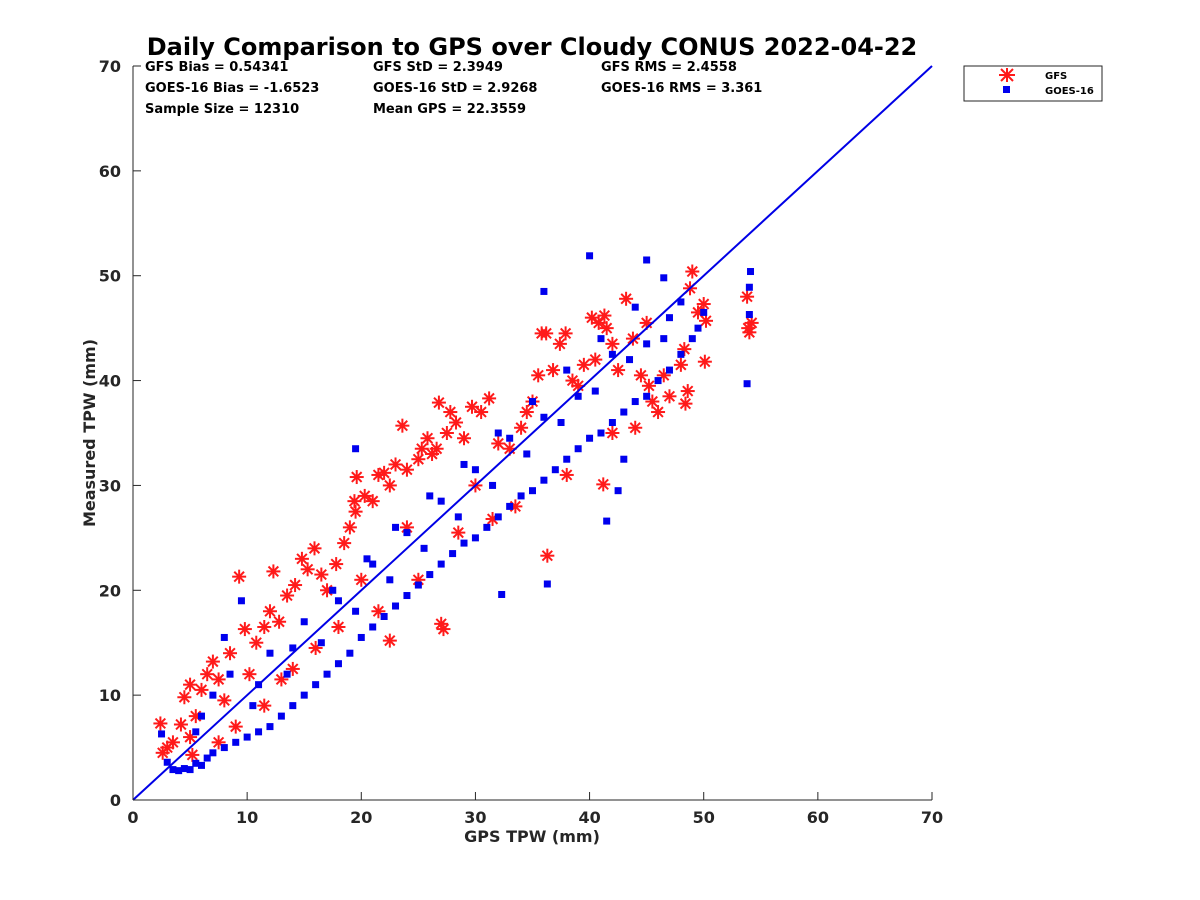 This screenshot has height=900, width=1200. Describe the element at coordinates (1033, 83) in the screenshot. I see `legend-box` at that location.